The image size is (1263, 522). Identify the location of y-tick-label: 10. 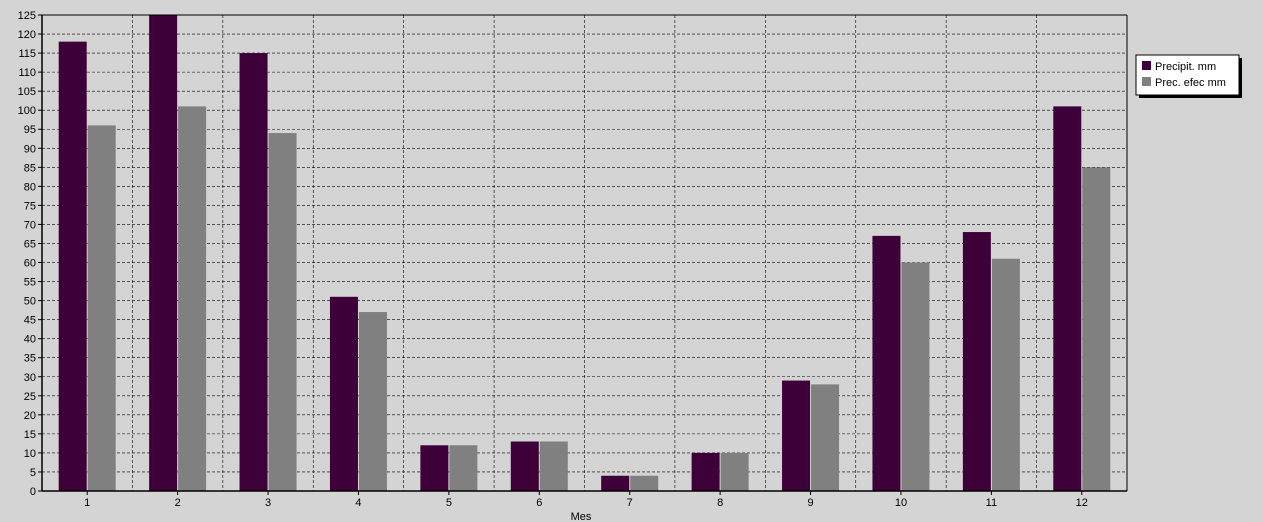
(30, 454).